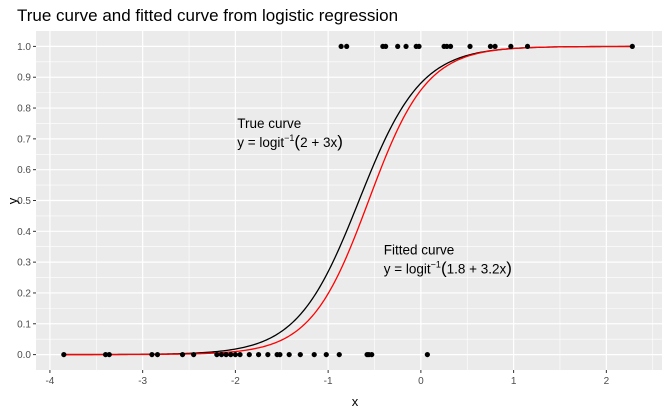 Image resolution: width=672 pixels, height=415 pixels. What do you see at coordinates (24, 232) in the screenshot?
I see `y-tick-label: 0.4` at bounding box center [24, 232].